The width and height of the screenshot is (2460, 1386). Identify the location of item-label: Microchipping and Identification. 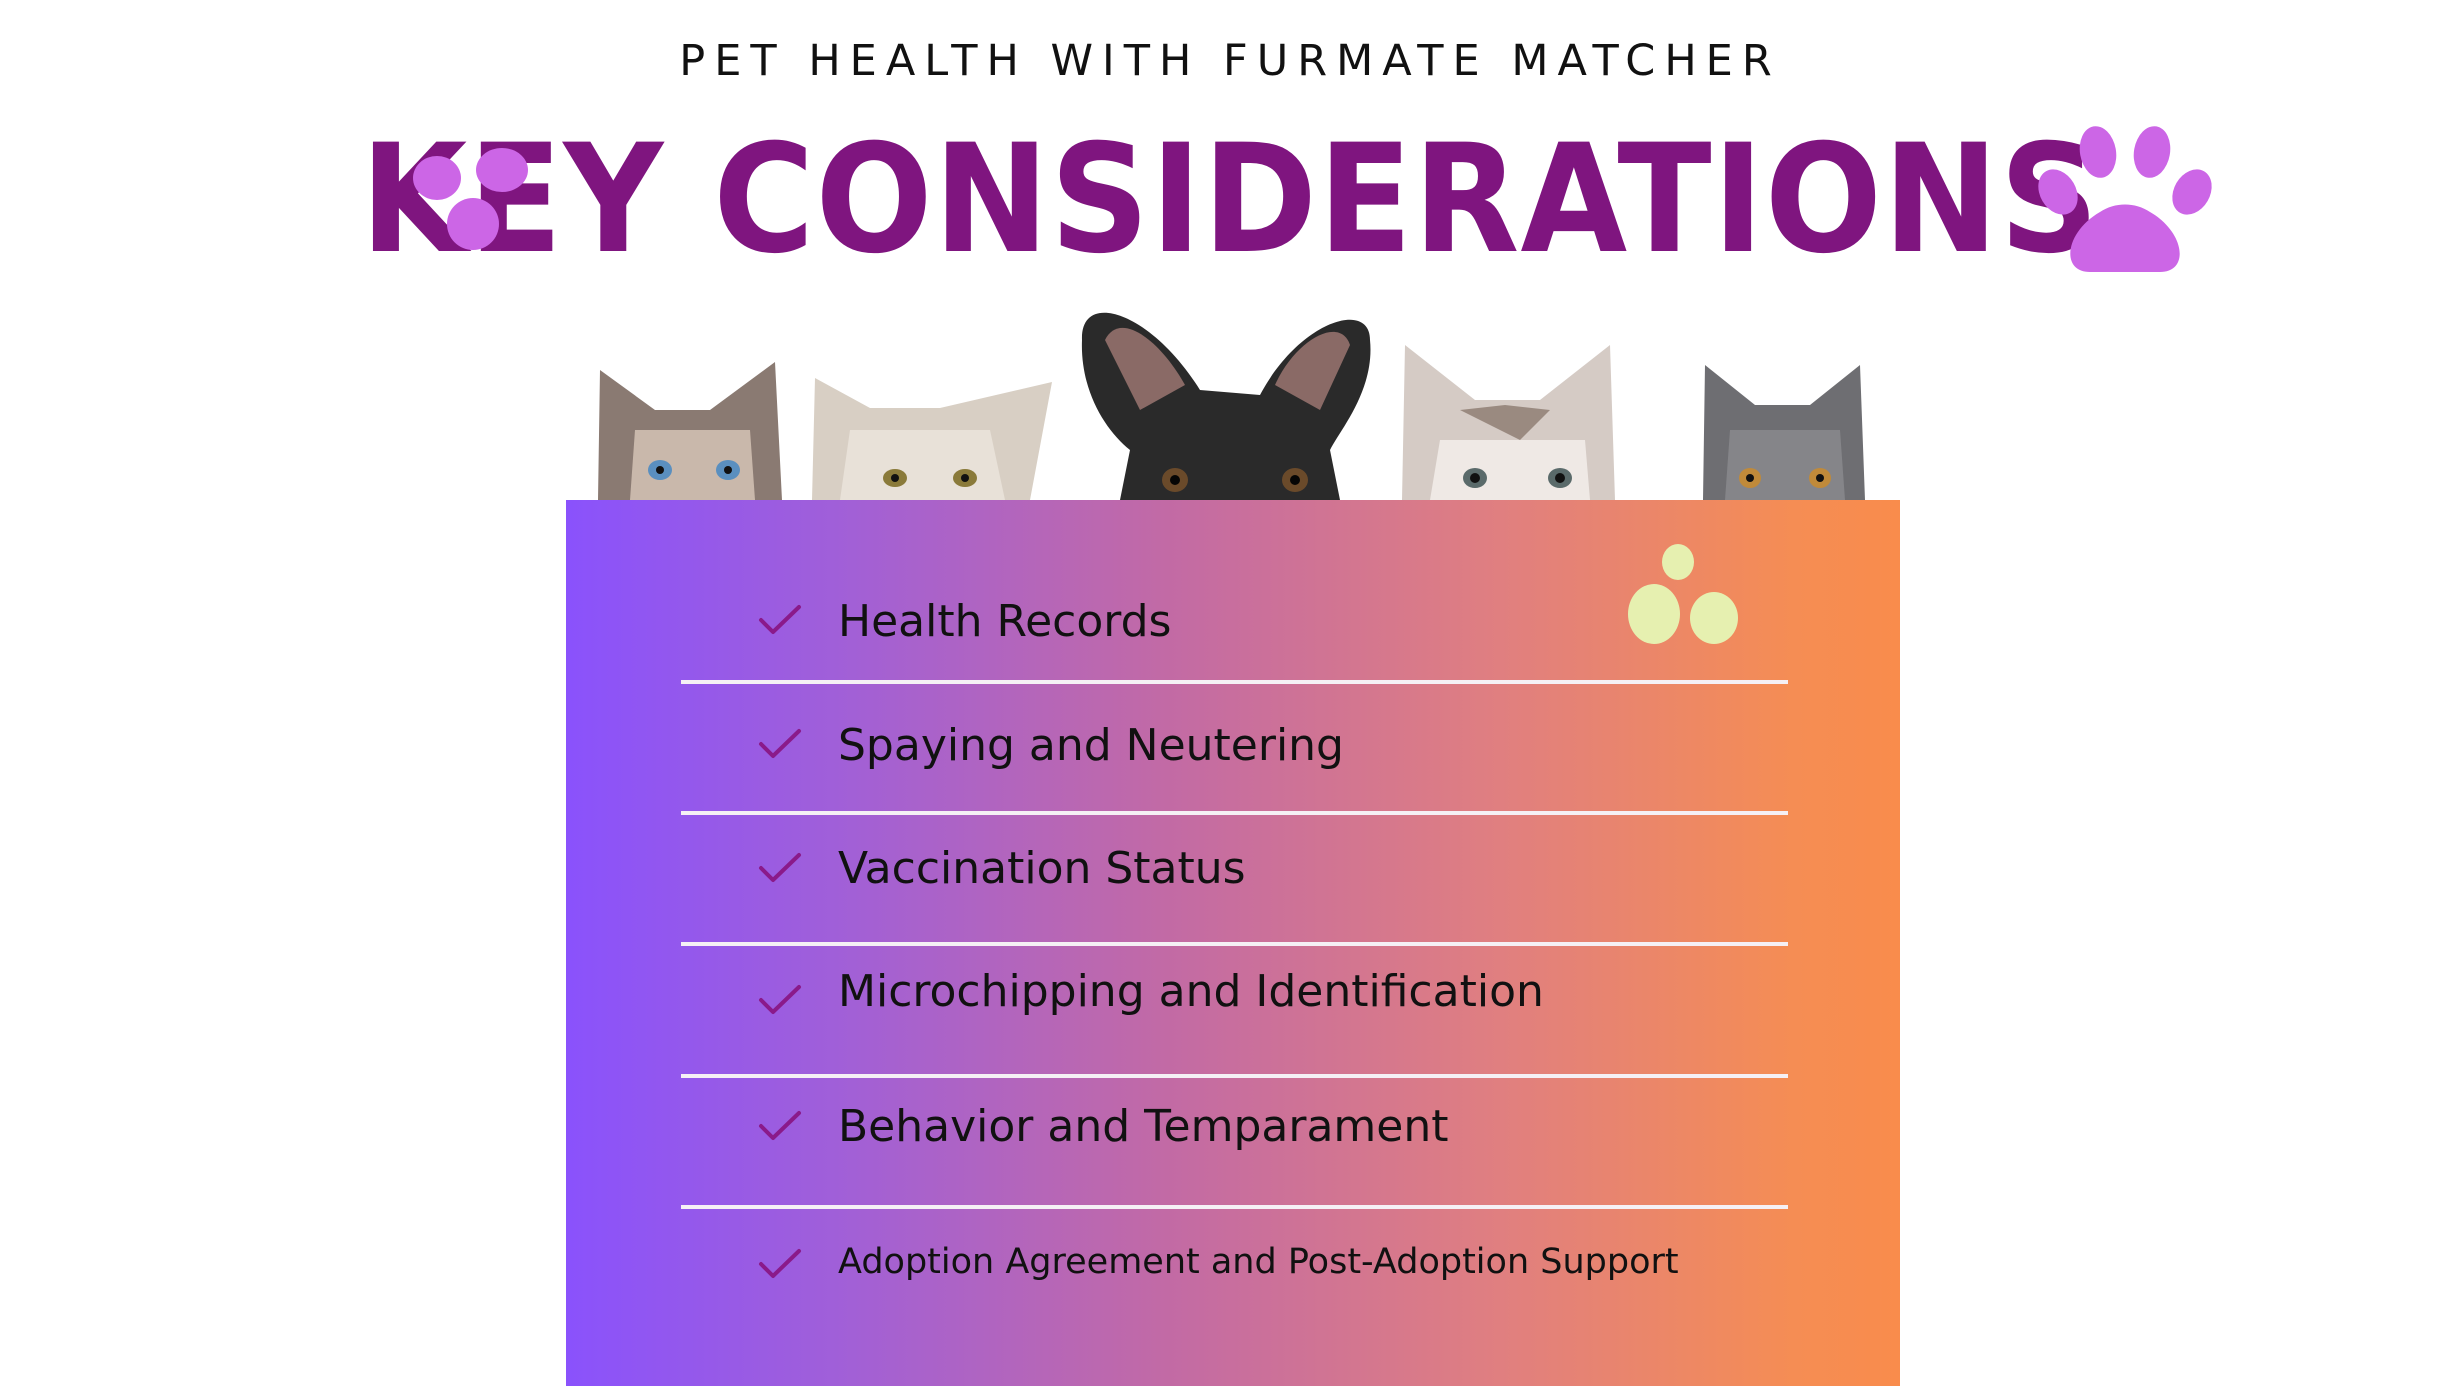
(1191, 991).